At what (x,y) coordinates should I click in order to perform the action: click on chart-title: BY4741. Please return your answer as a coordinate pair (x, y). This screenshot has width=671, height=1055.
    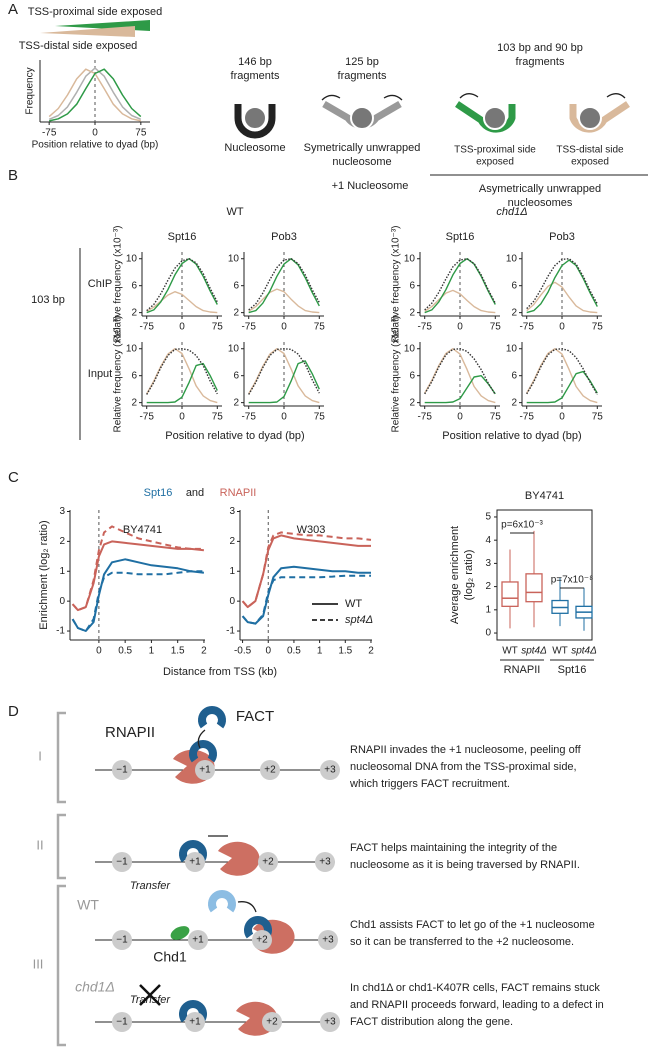
    Looking at the image, I should click on (544, 496).